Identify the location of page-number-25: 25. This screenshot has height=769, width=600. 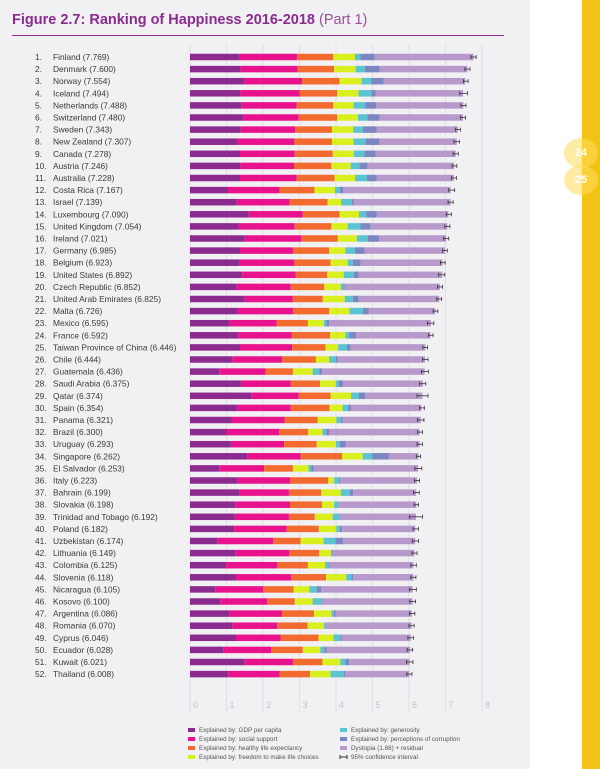
(581, 180).